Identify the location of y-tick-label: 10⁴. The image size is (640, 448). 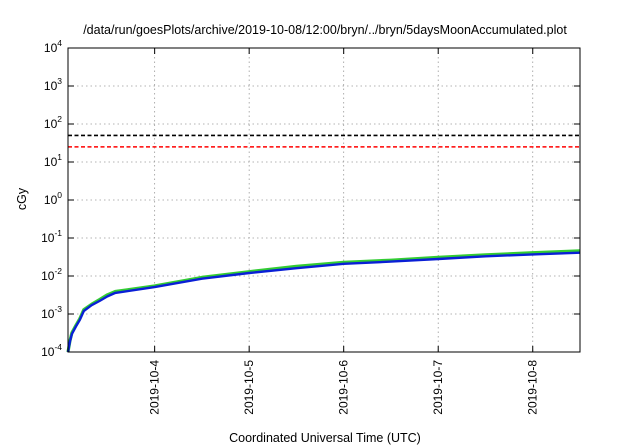
(53, 46).